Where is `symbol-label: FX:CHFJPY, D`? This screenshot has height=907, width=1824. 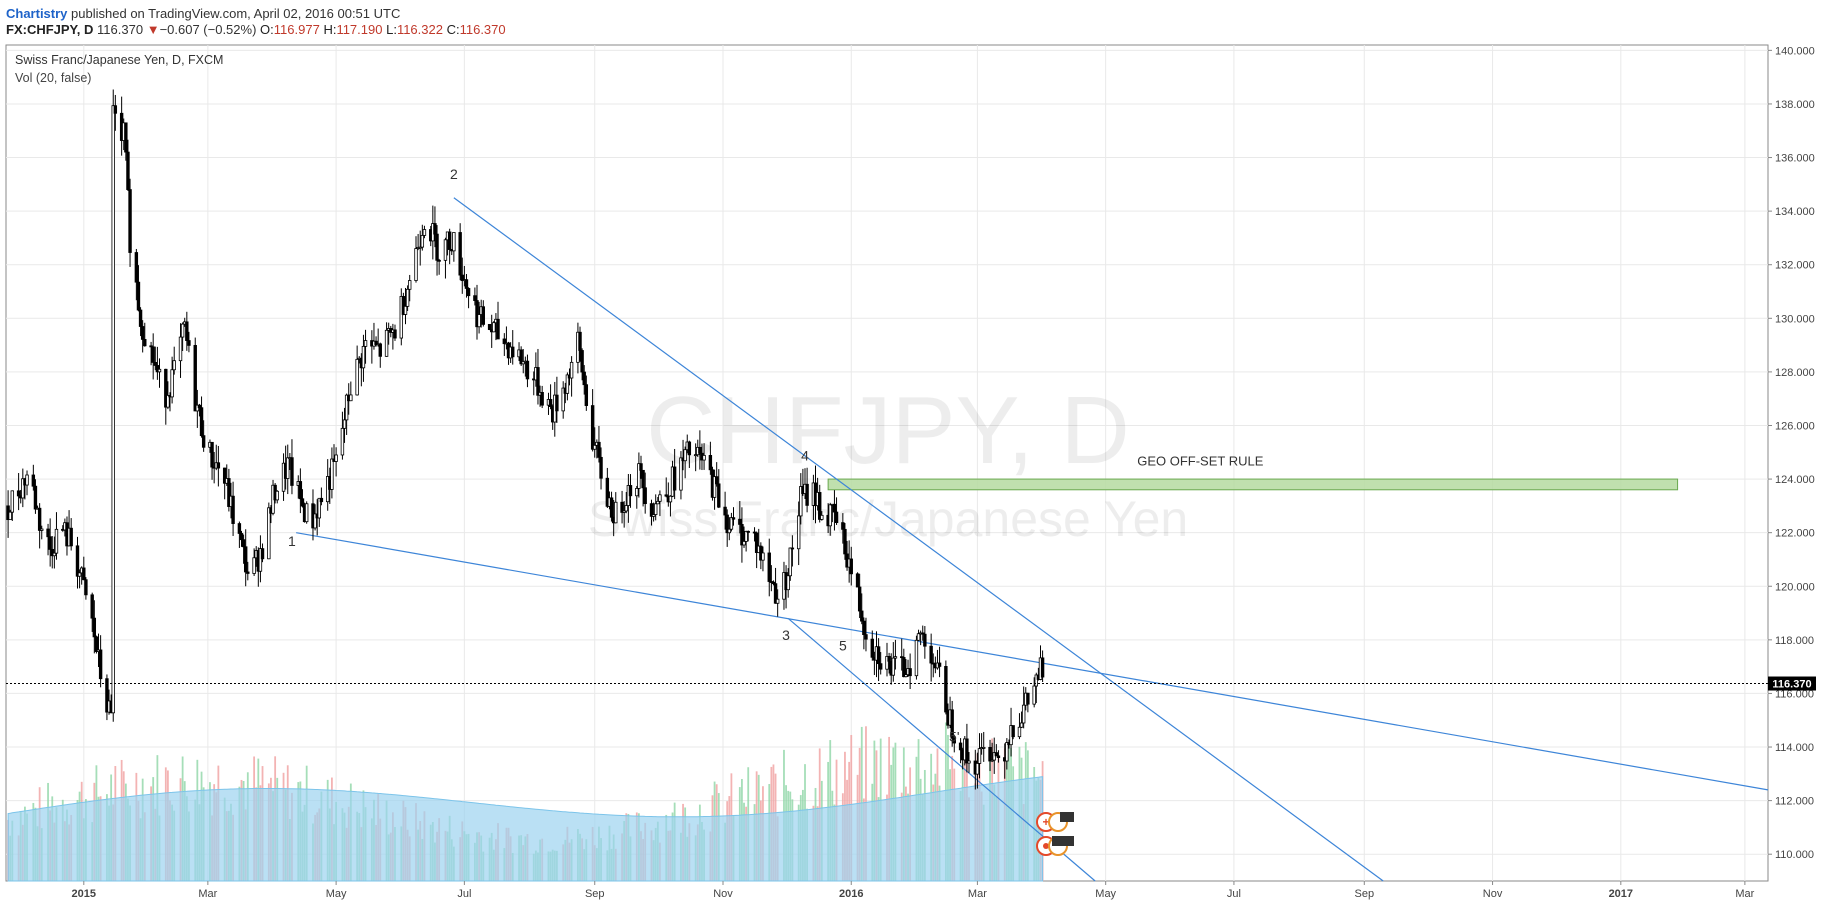
symbol-label: FX:CHFJPY, D is located at coordinates (50, 29).